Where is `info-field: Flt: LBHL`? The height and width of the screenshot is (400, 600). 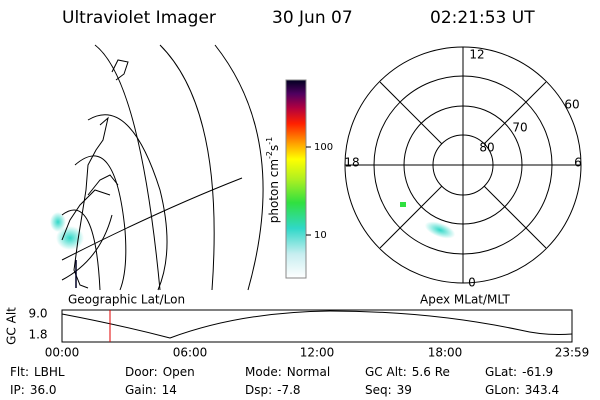 info-field: Flt: LBHL is located at coordinates (37, 372).